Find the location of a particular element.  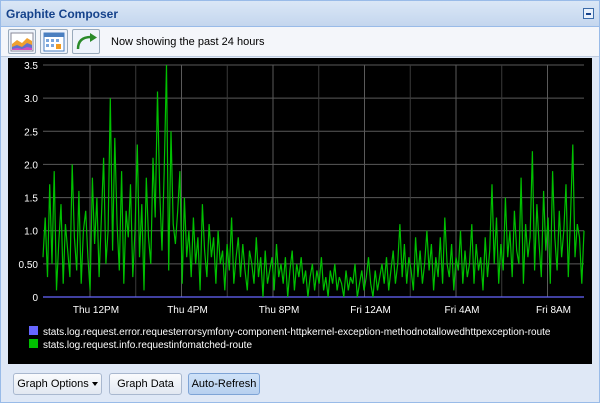

dropdown-arrow-icon is located at coordinates (94, 384).